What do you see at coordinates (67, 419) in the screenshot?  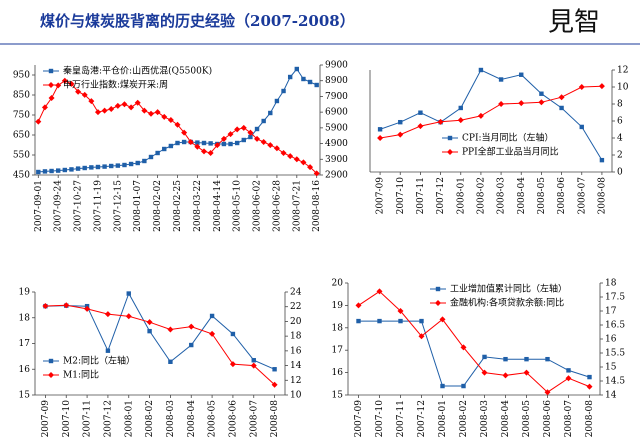 I see `x-tick-label: 2007-10` at bounding box center [67, 419].